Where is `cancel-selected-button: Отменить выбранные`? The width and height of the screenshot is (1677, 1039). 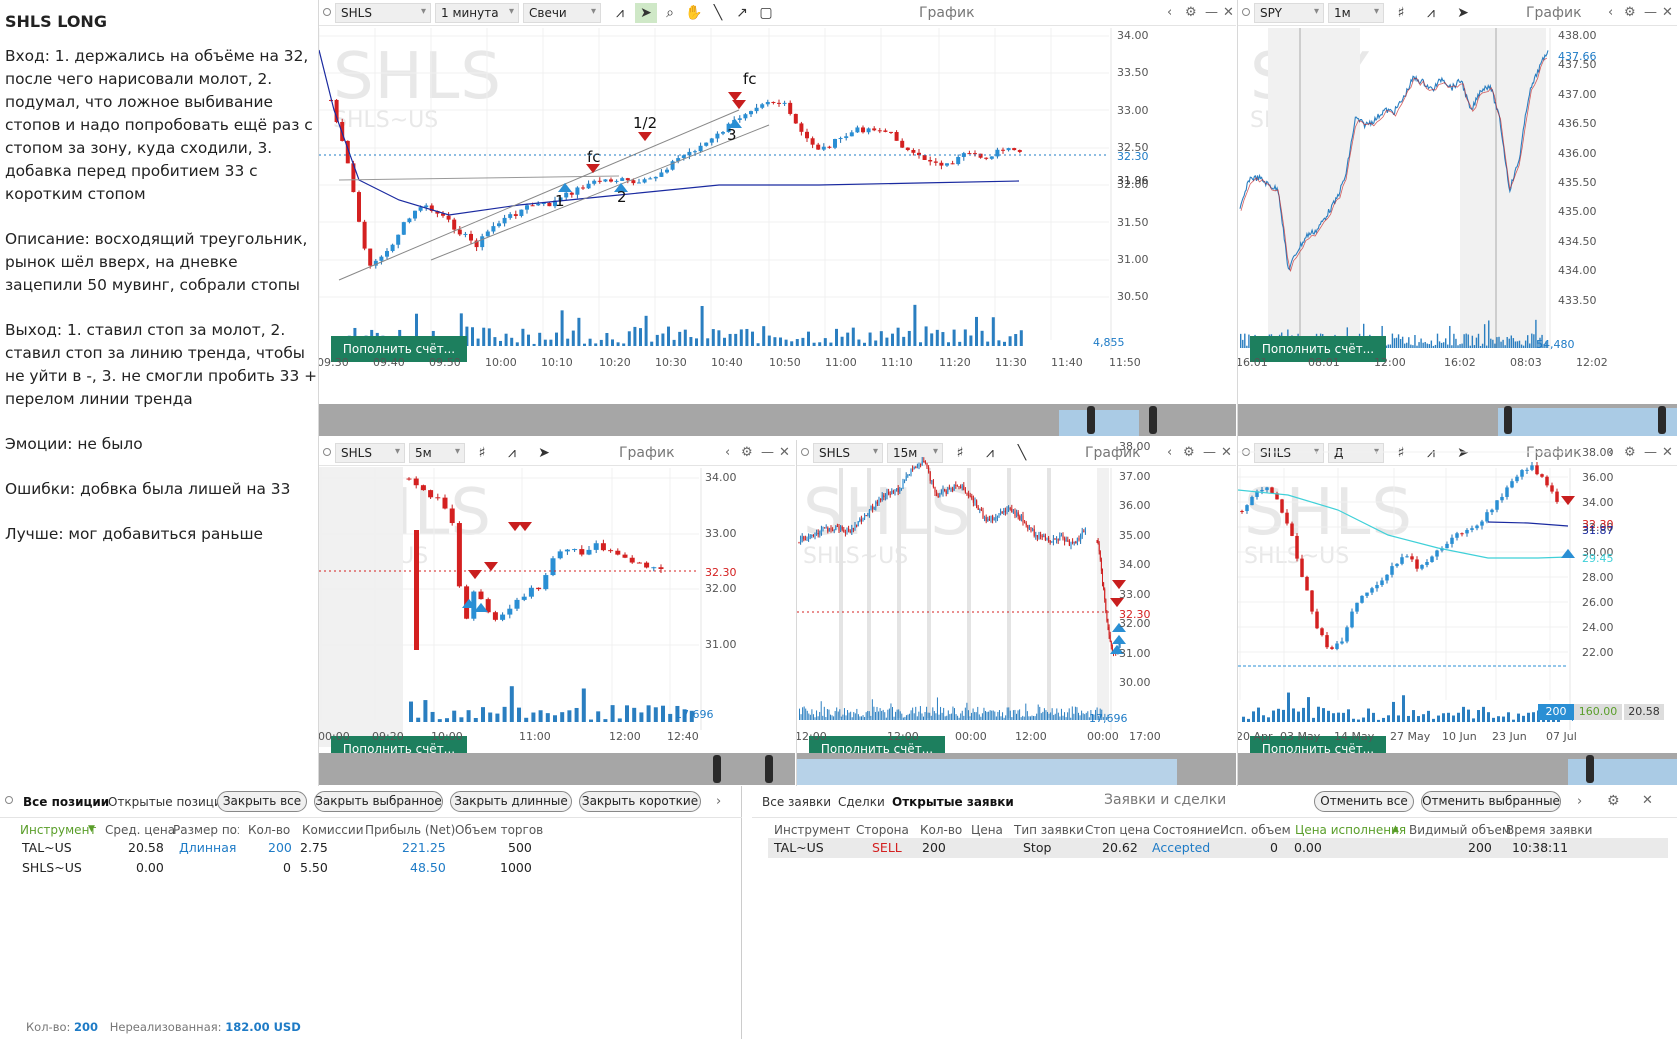
cancel-selected-button: Отменить выбранные is located at coordinates (1491, 801).